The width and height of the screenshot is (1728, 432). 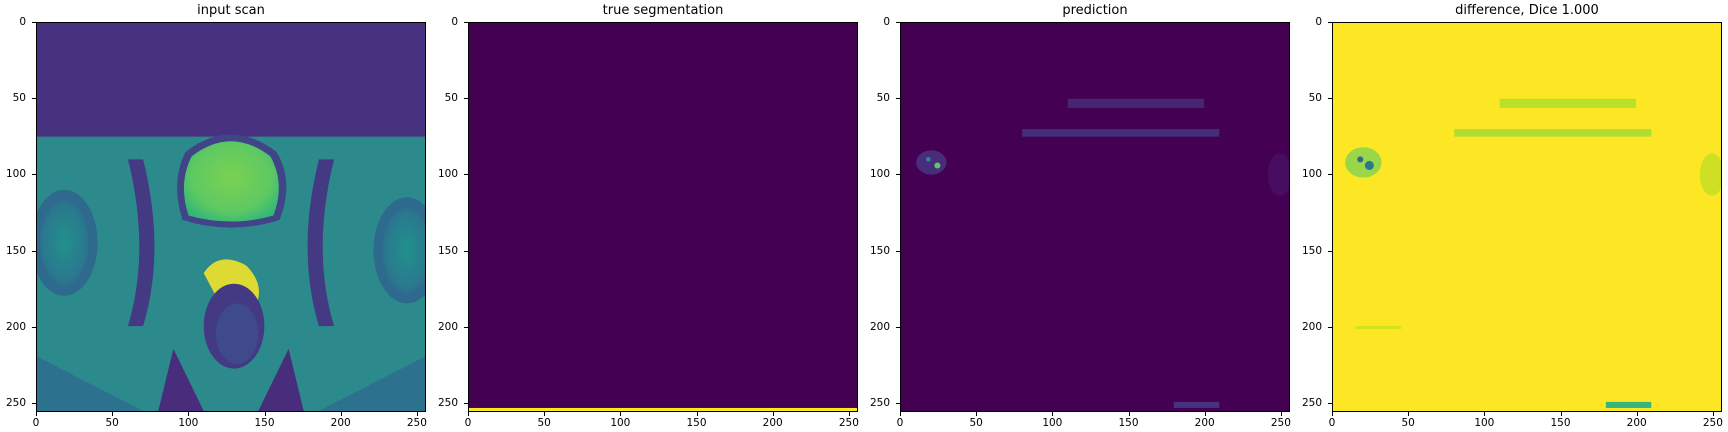 What do you see at coordinates (1527, 10) in the screenshot?
I see `panel-title: difference, Dice 1.000` at bounding box center [1527, 10].